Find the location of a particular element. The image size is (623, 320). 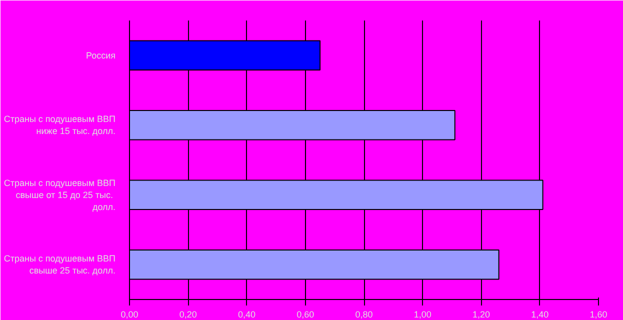

x-tick-label: 0,60 is located at coordinates (305, 315).